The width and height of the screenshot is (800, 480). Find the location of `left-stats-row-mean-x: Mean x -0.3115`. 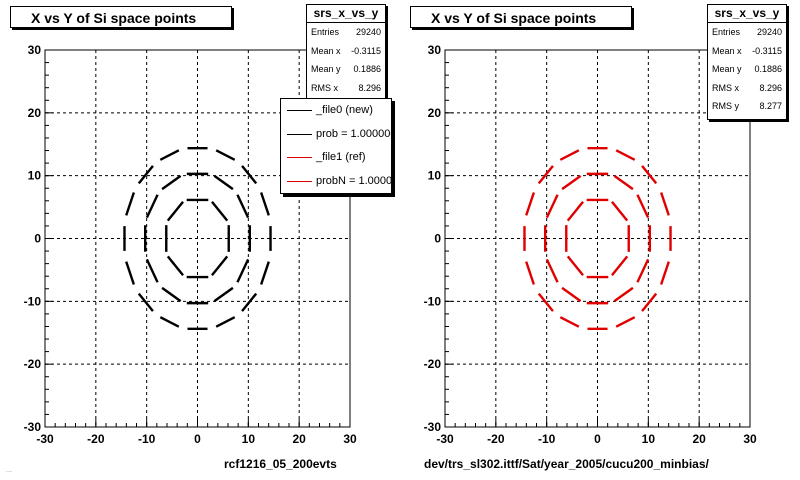

left-stats-row-mean-x: Mean x -0.3115 is located at coordinates (346, 51).